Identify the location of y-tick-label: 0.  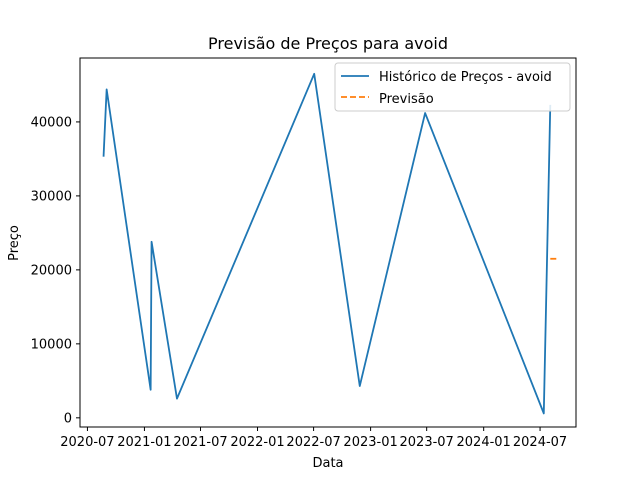
(68, 418).